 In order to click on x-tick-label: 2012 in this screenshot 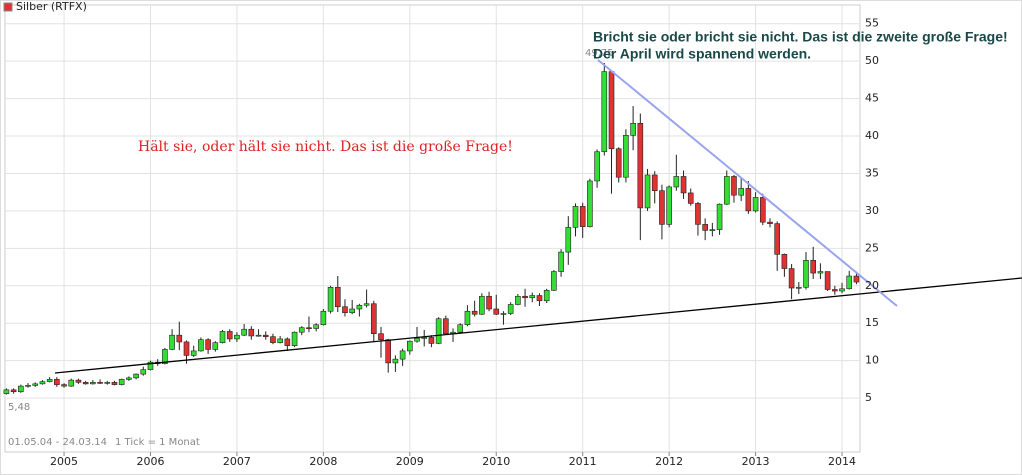, I will do `click(669, 461)`.